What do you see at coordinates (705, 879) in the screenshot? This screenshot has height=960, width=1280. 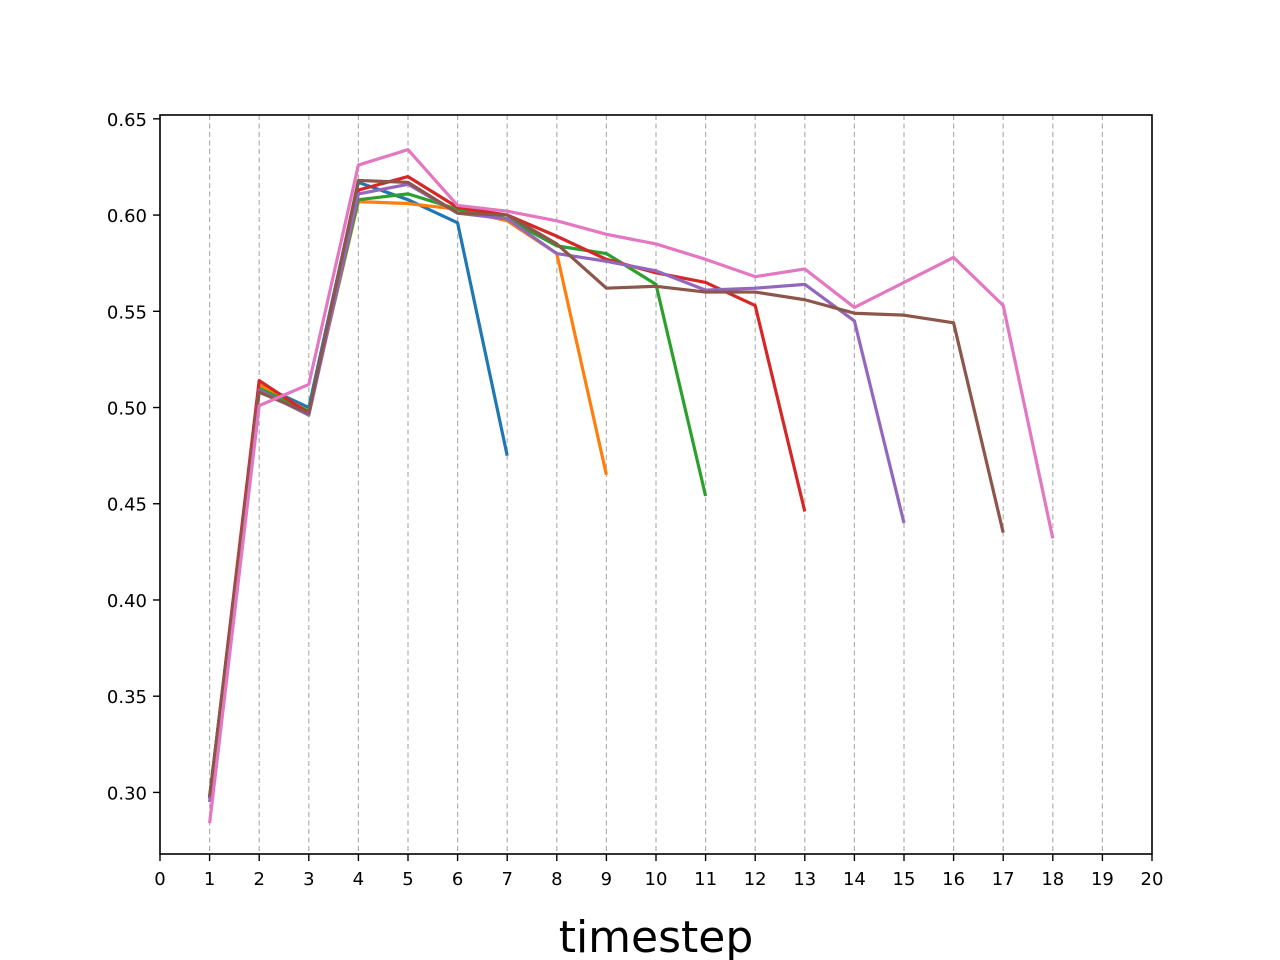 I see `x-tick-label-11: 11` at bounding box center [705, 879].